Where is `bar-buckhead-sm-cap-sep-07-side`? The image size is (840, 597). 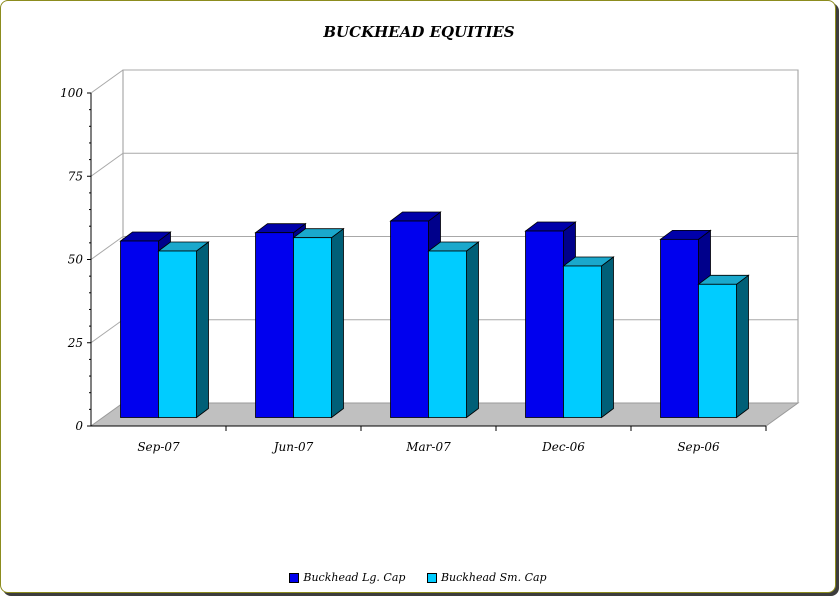 bar-buckhead-sm-cap-sep-07-side is located at coordinates (202, 330).